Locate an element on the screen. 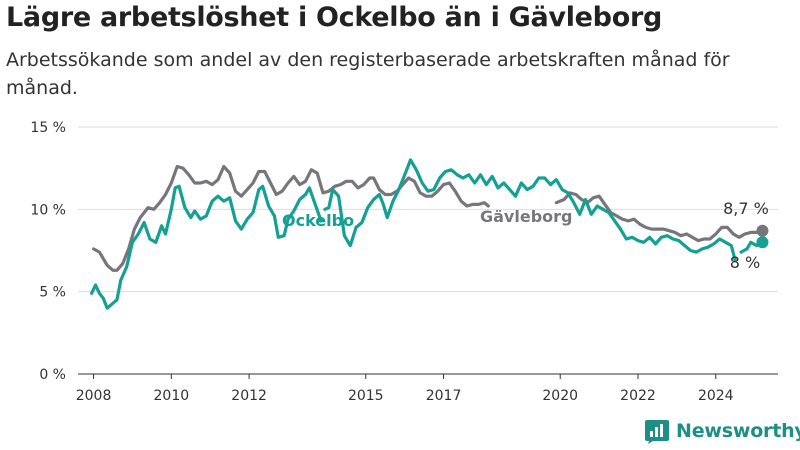 The width and height of the screenshot is (800, 450). ockelbo-series-label: Ockelbo is located at coordinates (318, 220).